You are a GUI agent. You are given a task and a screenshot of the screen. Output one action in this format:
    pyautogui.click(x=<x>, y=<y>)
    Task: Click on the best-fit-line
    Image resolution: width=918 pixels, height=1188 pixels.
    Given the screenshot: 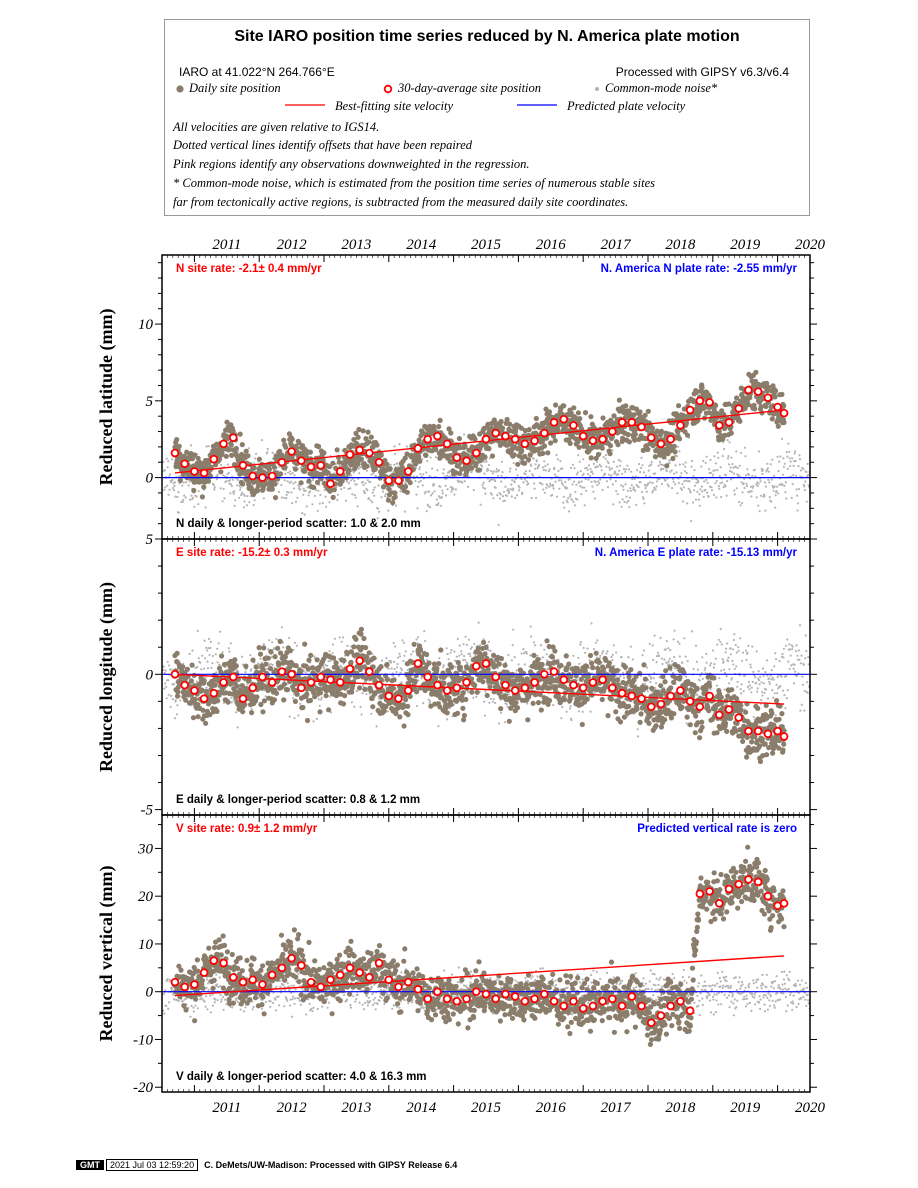 What is the action you would take?
    pyautogui.click(x=479, y=441)
    